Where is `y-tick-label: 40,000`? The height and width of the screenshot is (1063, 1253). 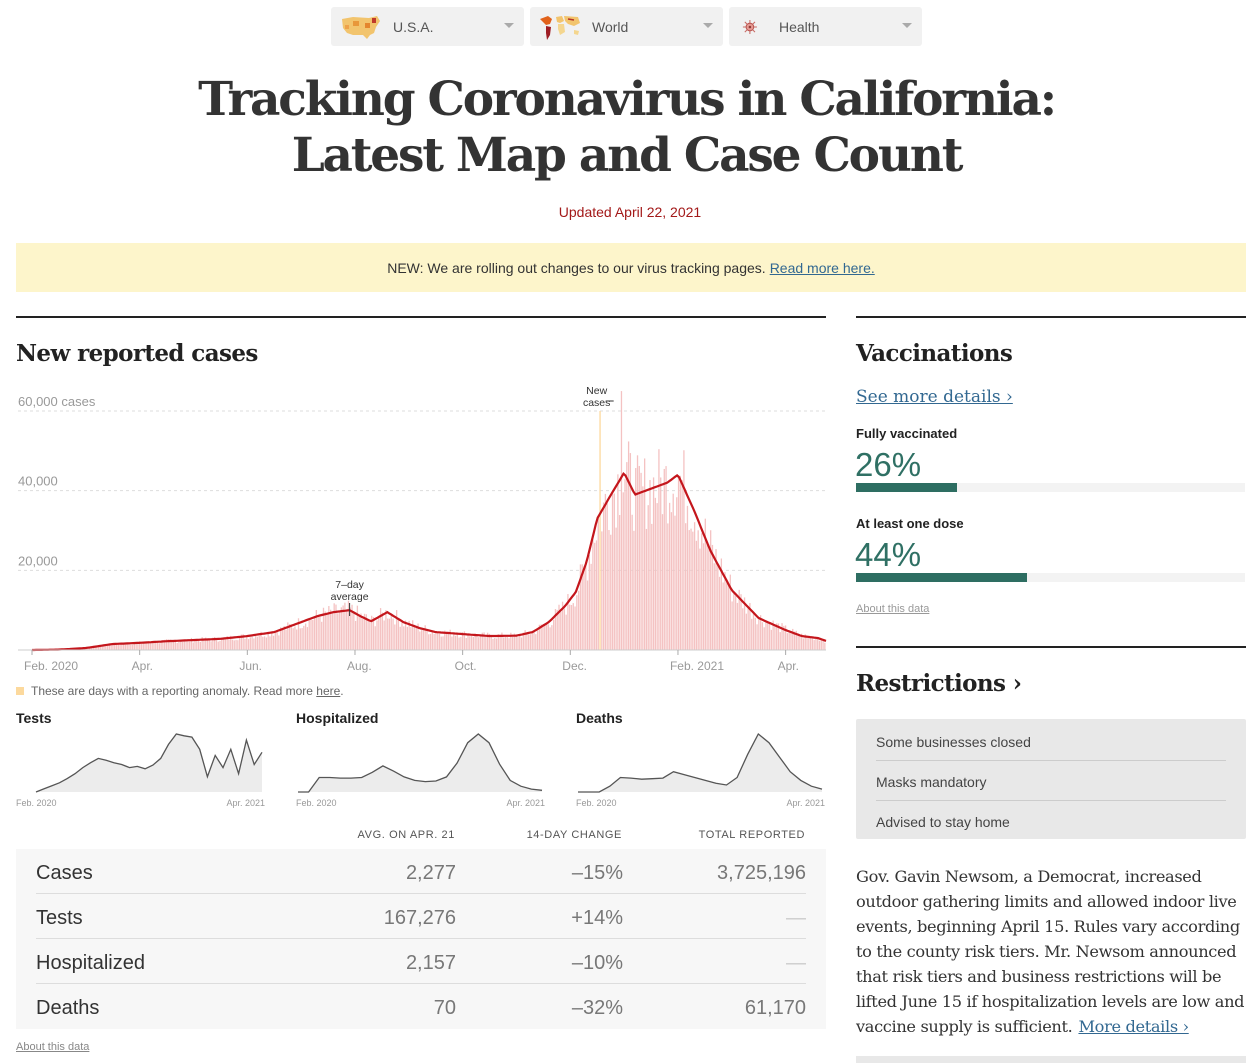
y-tick-label: 40,000 is located at coordinates (38, 481).